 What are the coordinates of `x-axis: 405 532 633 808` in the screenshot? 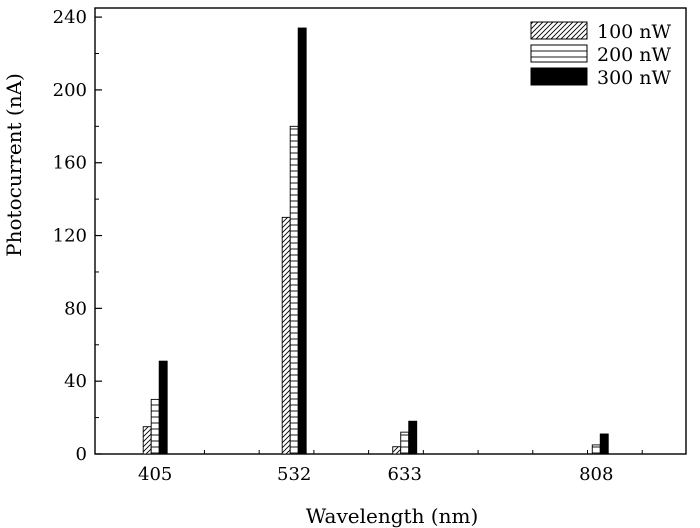 It's located at (390, 466).